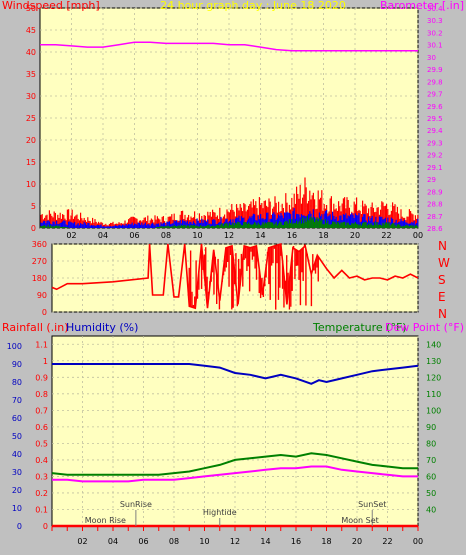 The width and height of the screenshot is (466, 555). What do you see at coordinates (39, 244) in the screenshot?
I see `direction-tick-label: 360` at bounding box center [39, 244].